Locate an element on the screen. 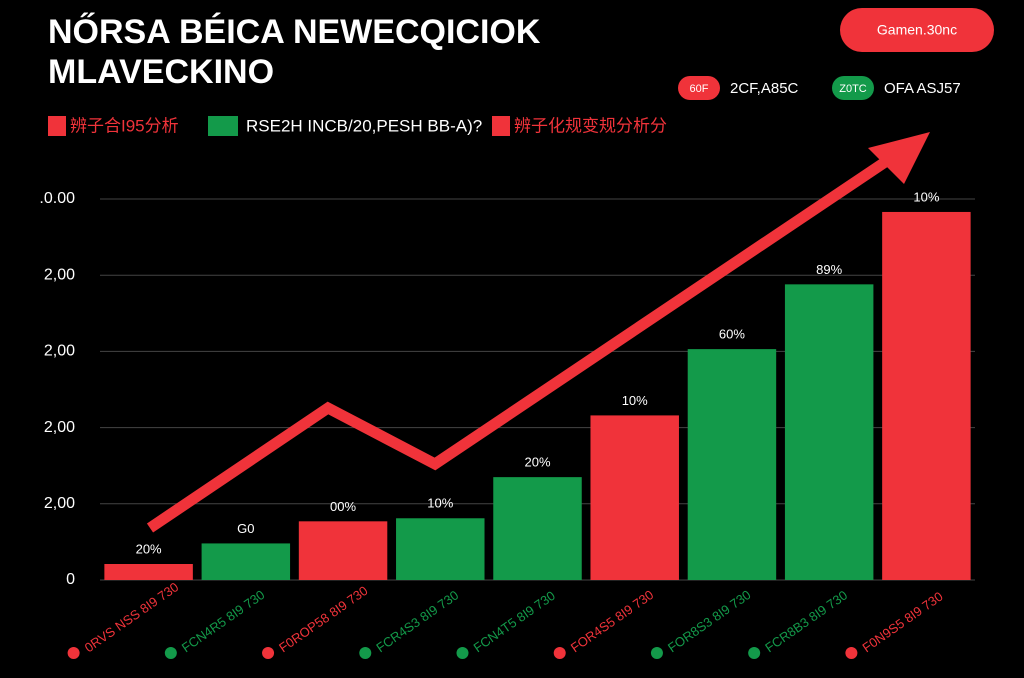 This screenshot has height=678, width=1024. button: Gamen.30nc is located at coordinates (917, 30).